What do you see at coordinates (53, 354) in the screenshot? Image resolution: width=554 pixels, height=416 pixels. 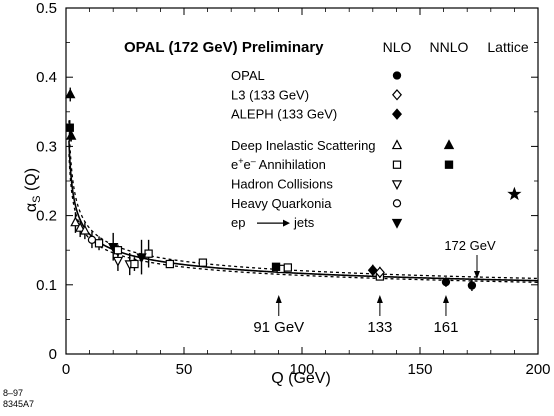 I see `y-tick-label: 0` at bounding box center [53, 354].